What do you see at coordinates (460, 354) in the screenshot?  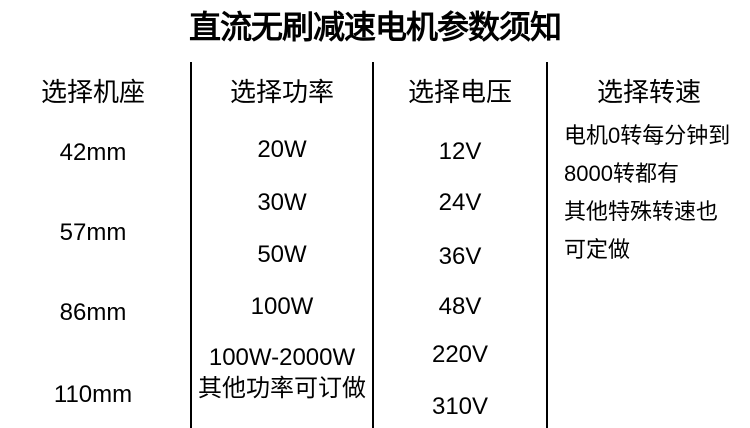 I see `voltage-option: 220V` at bounding box center [460, 354].